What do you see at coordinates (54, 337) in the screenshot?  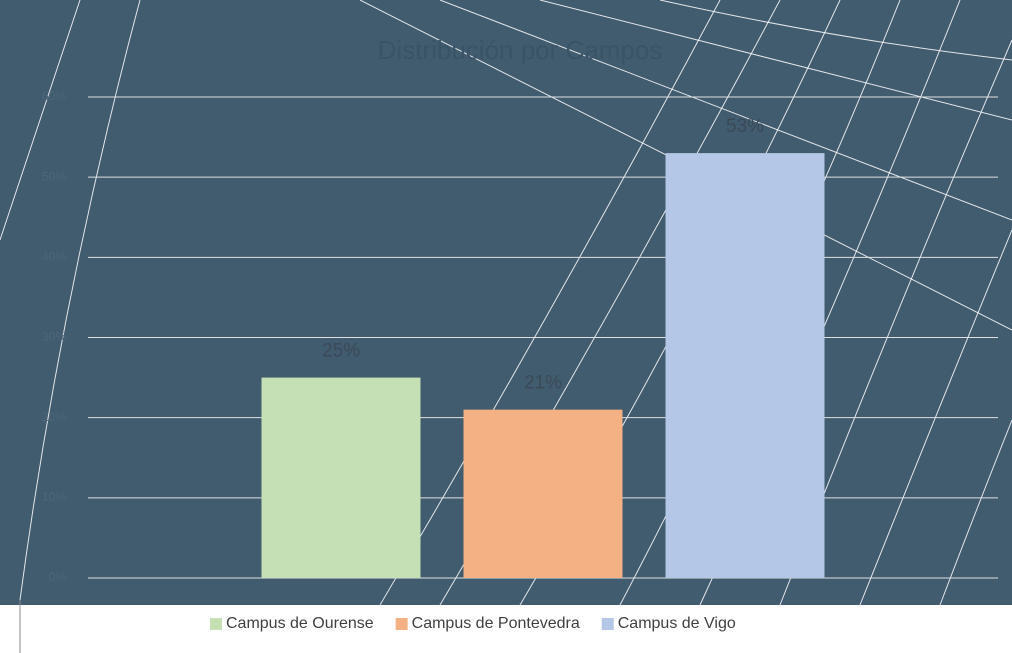 I see `y-tick-label: 30%` at bounding box center [54, 337].